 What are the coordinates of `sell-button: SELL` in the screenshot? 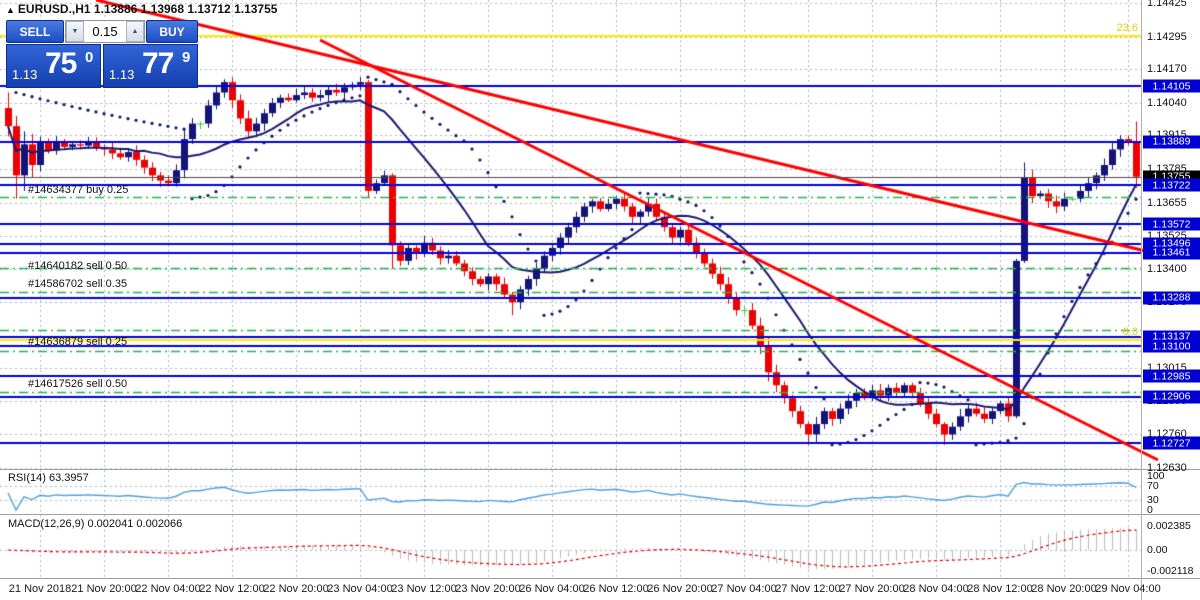 It's located at (35, 31).